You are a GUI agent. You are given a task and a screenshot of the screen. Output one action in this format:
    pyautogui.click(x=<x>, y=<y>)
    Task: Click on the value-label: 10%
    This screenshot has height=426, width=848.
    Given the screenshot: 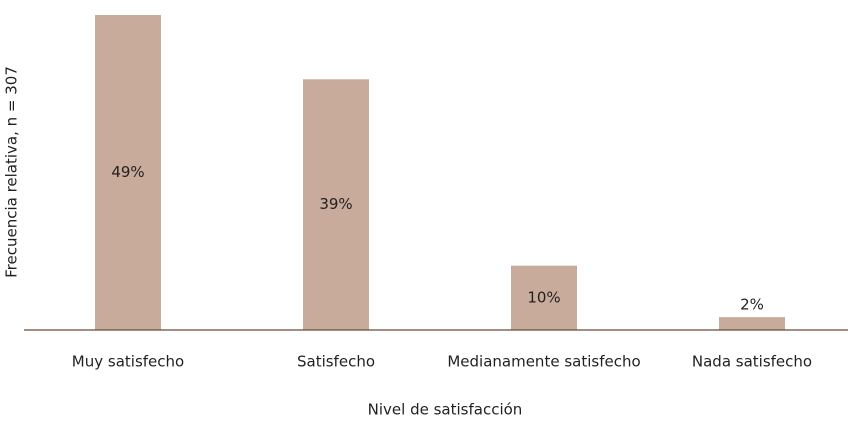 What is the action you would take?
    pyautogui.click(x=543, y=297)
    